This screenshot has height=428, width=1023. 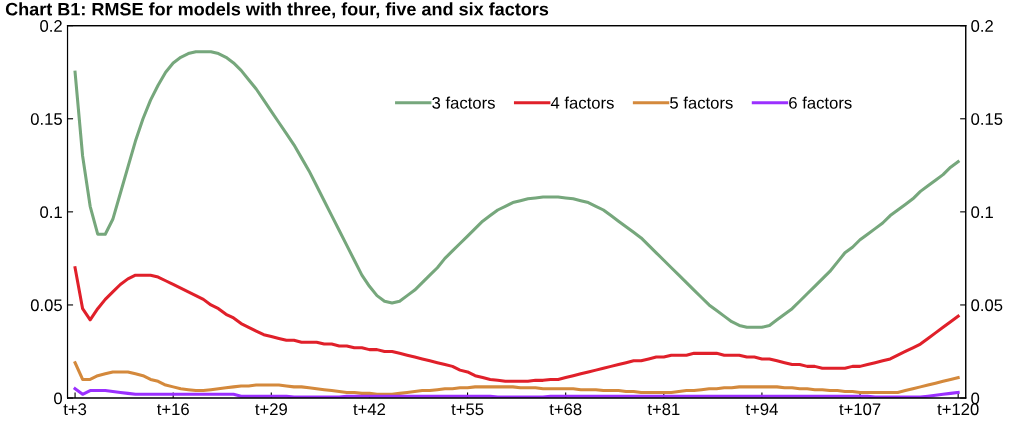 What do you see at coordinates (975, 398) in the screenshot?
I see `y2-tick-label: 0` at bounding box center [975, 398].